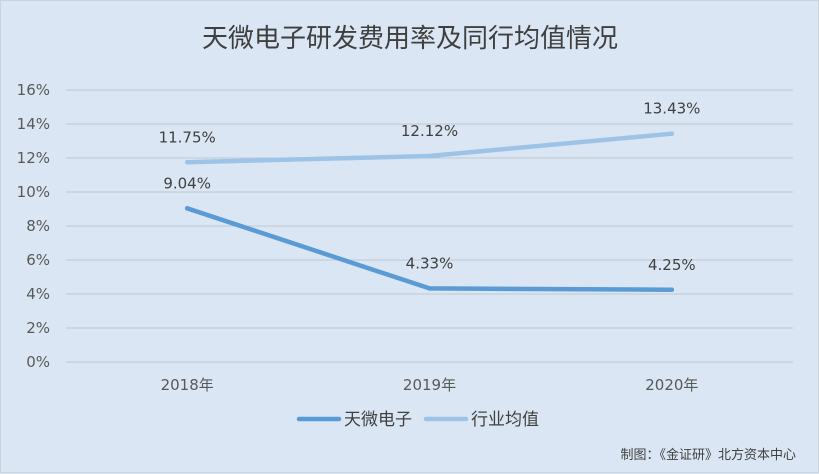 This screenshot has width=819, height=474. Describe the element at coordinates (378, 420) in the screenshot. I see `legend-label: 天微电子` at that location.